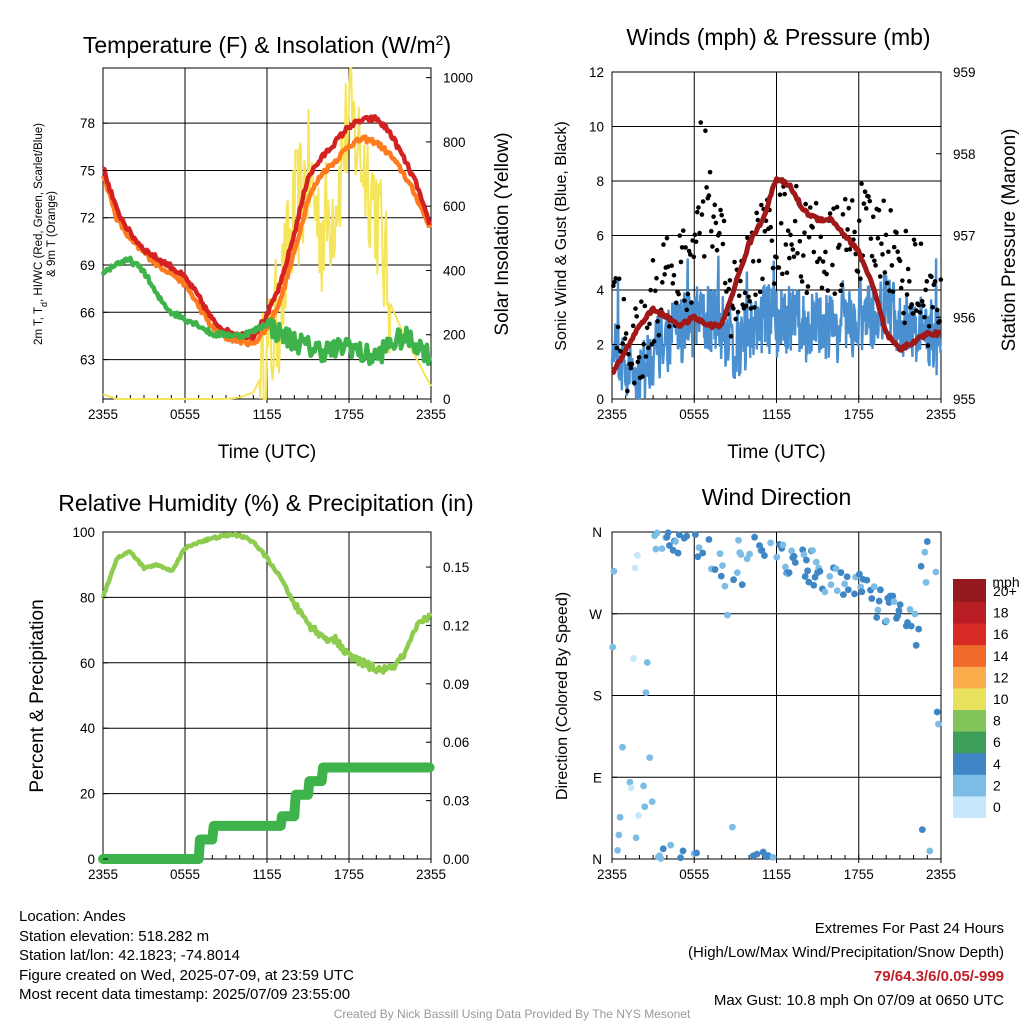 The width and height of the screenshot is (1024, 1024). Describe the element at coordinates (266, 311) in the screenshot. I see `dewpoint-line` at that location.